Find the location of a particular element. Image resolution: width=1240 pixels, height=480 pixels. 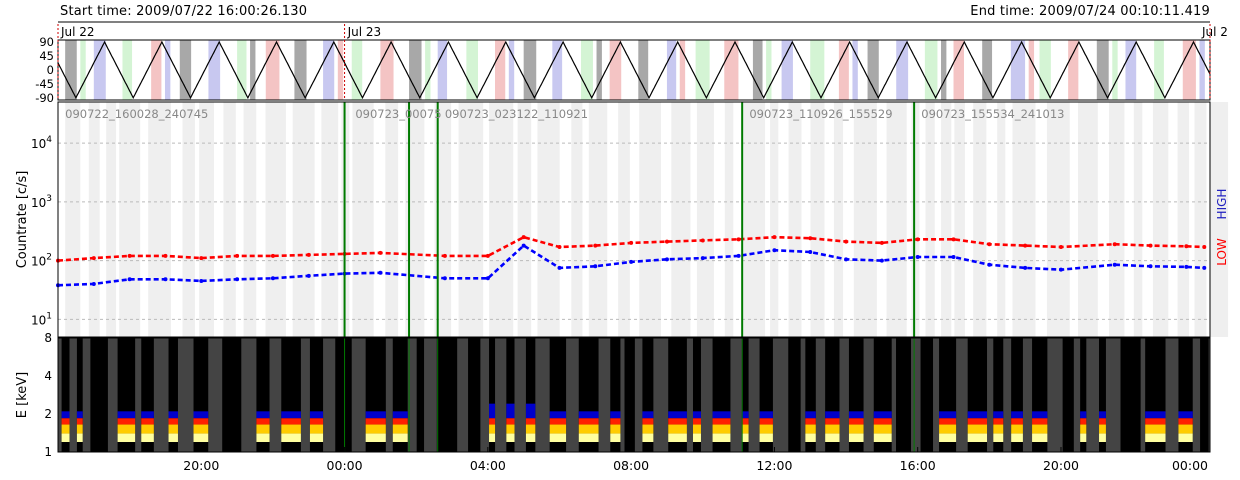

pointing-y-tick-label: 90 is located at coordinates (46, 42).